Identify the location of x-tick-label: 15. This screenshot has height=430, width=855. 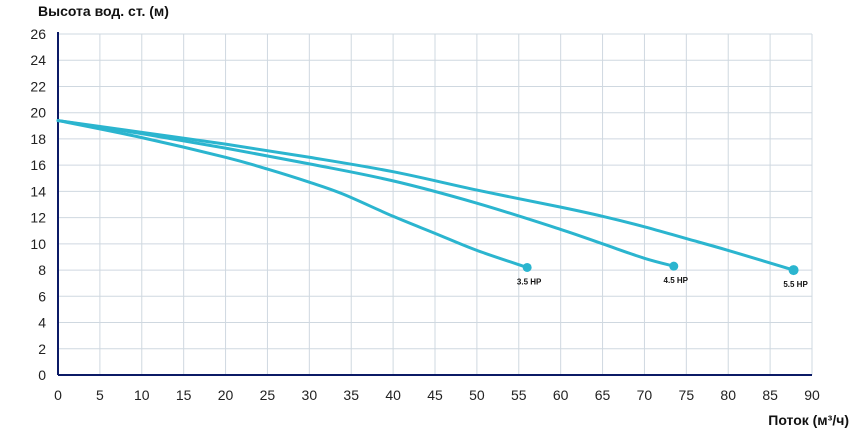
(184, 395).